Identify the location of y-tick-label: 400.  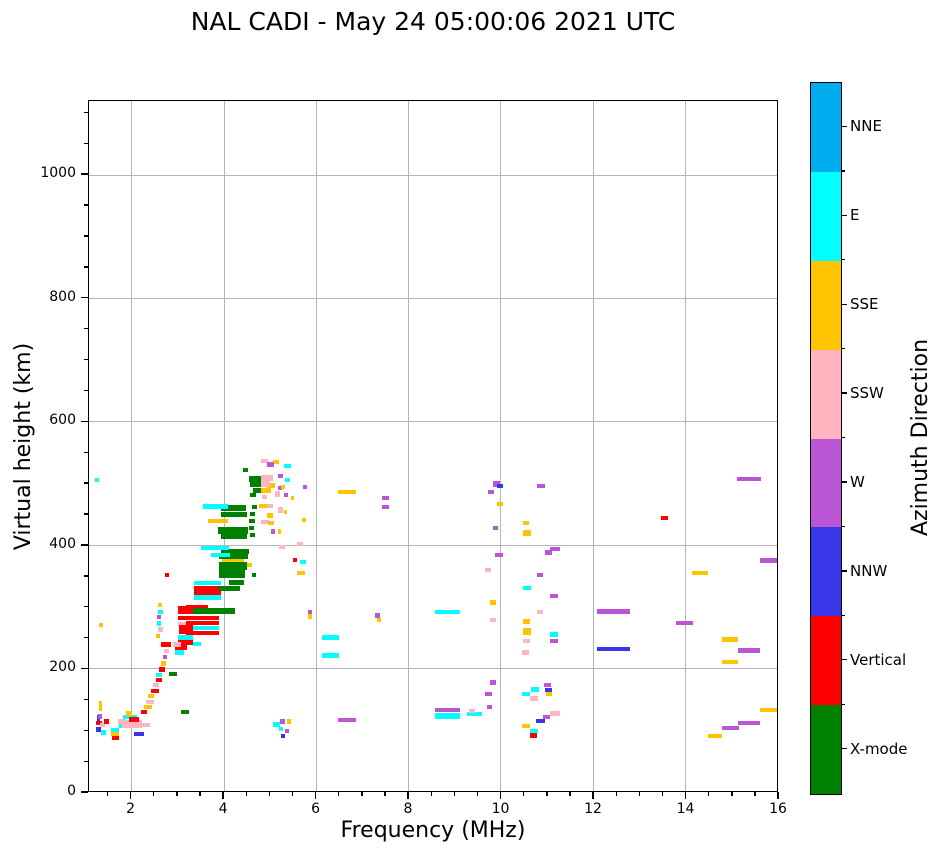
(62, 543).